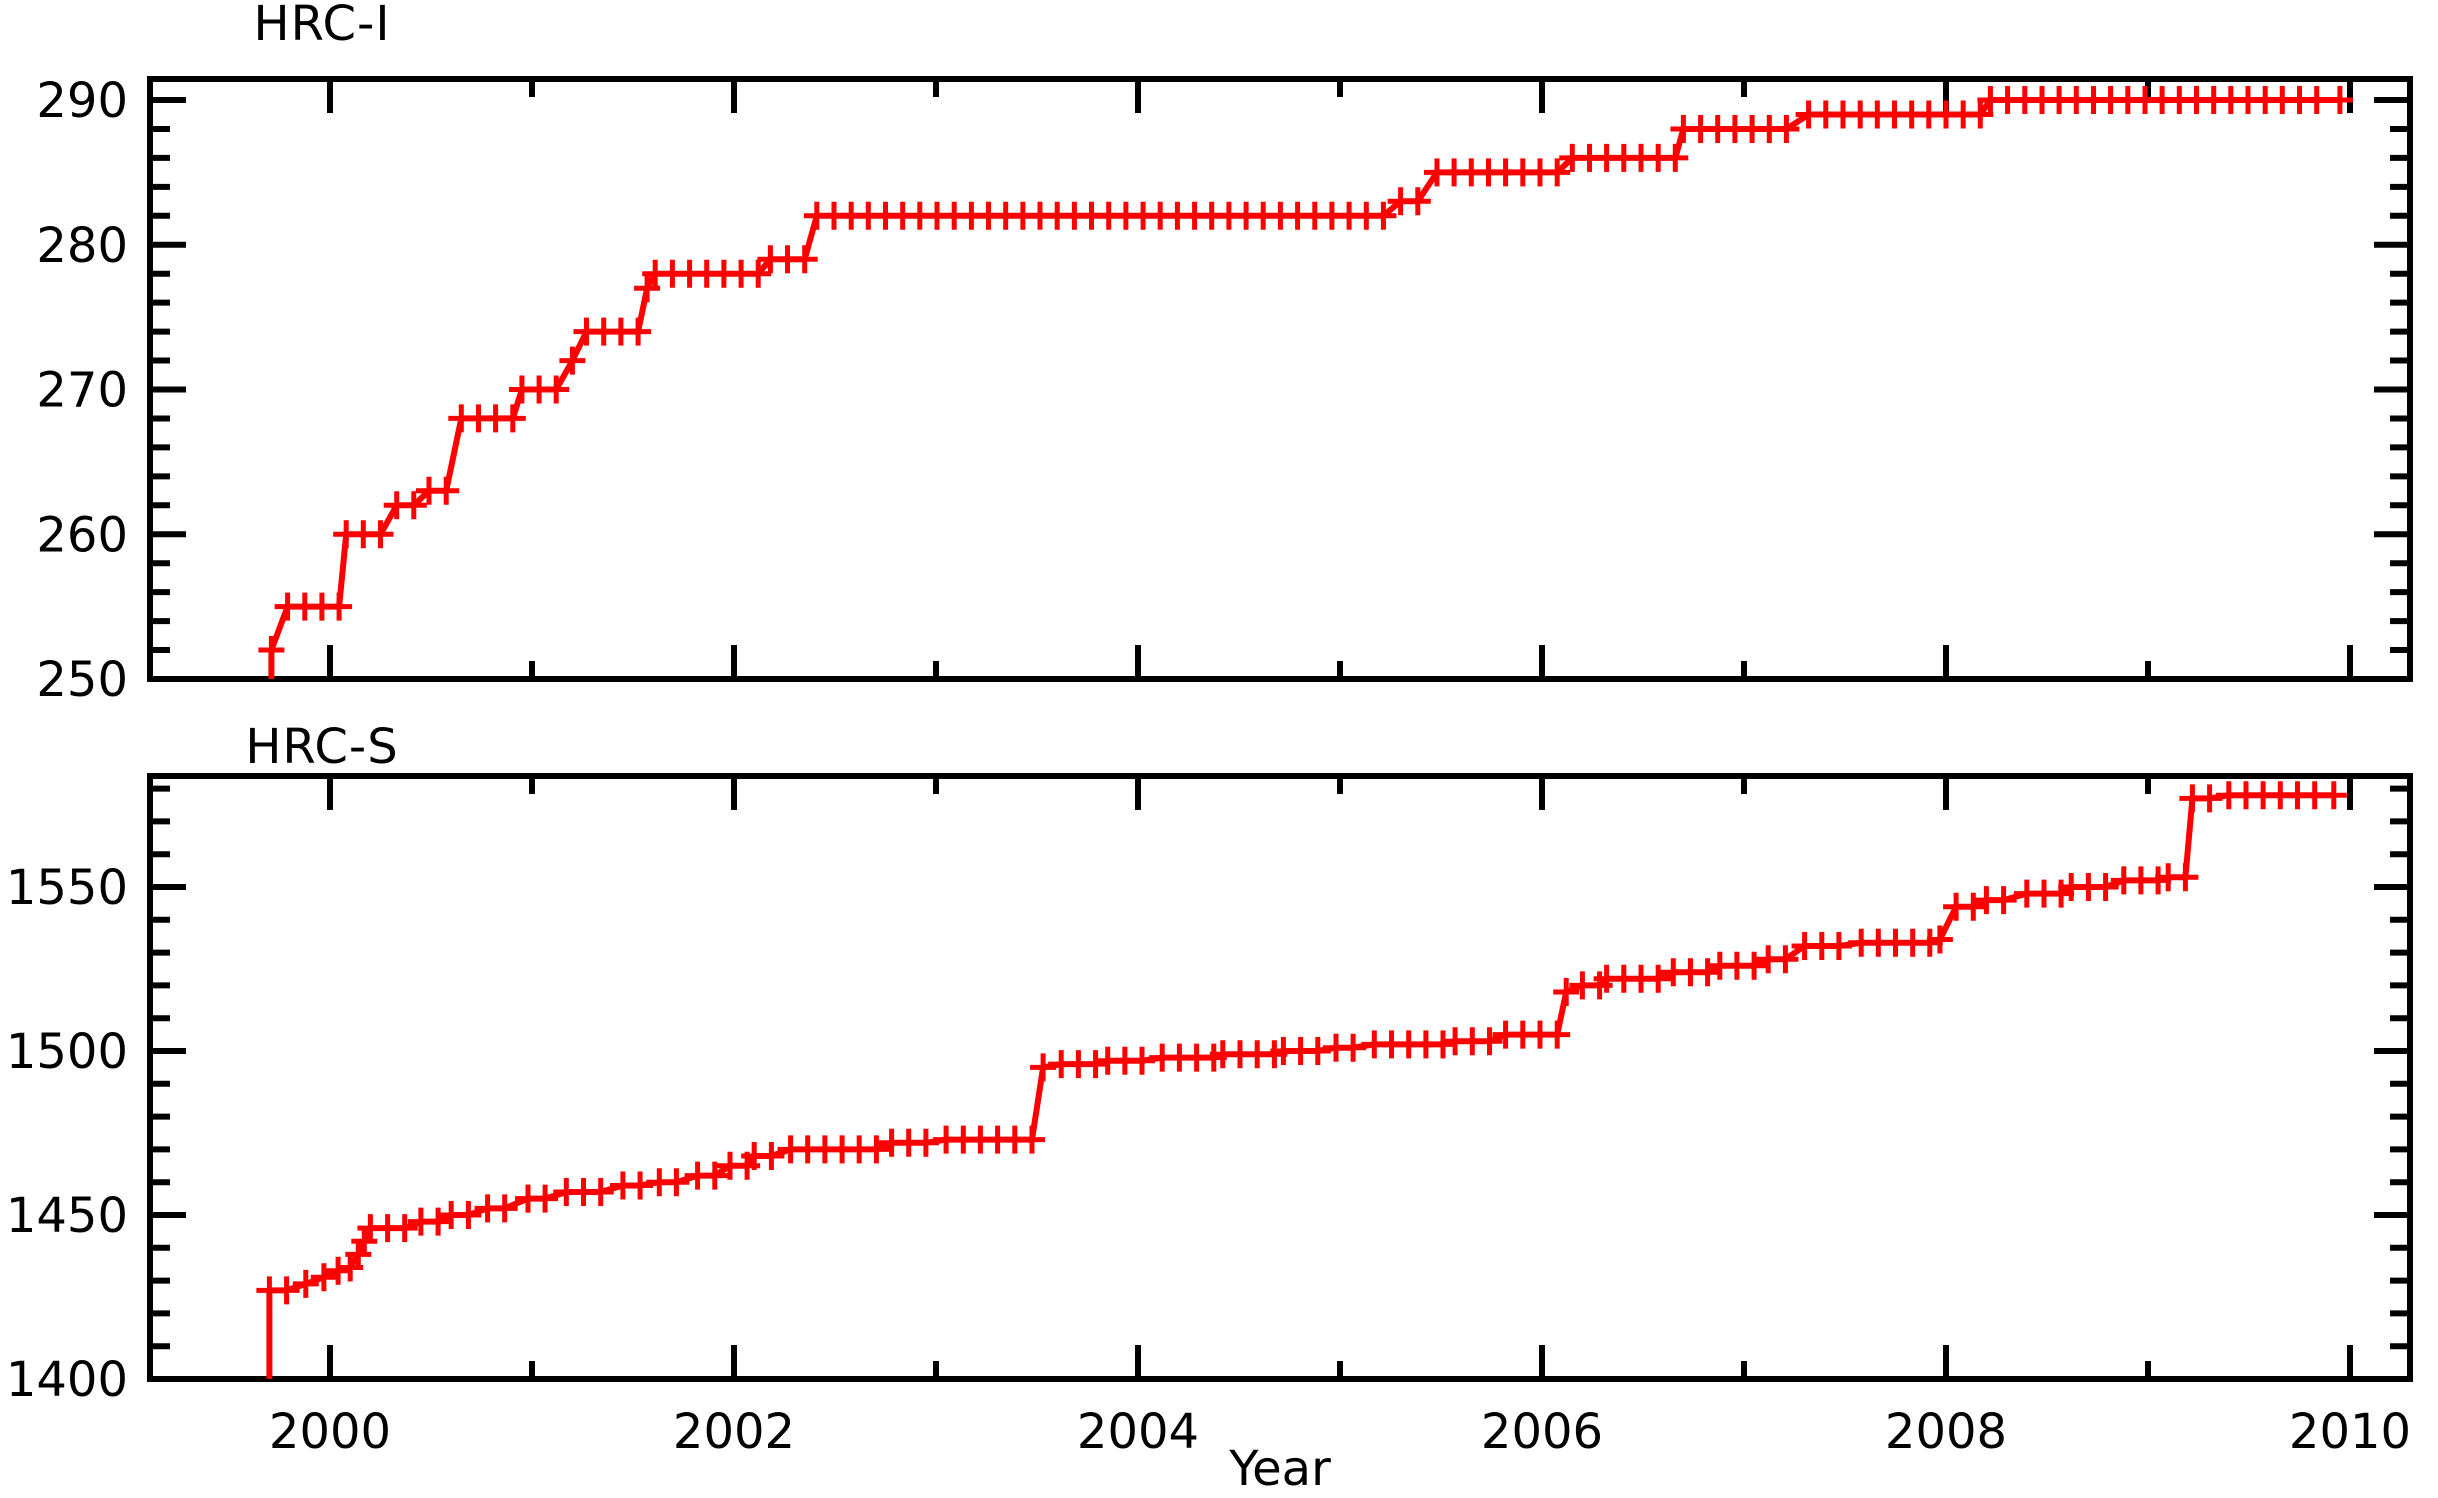 The width and height of the screenshot is (2438, 1498). I want to click on panel-title-hrc-s: HRC-S, so click(322, 747).